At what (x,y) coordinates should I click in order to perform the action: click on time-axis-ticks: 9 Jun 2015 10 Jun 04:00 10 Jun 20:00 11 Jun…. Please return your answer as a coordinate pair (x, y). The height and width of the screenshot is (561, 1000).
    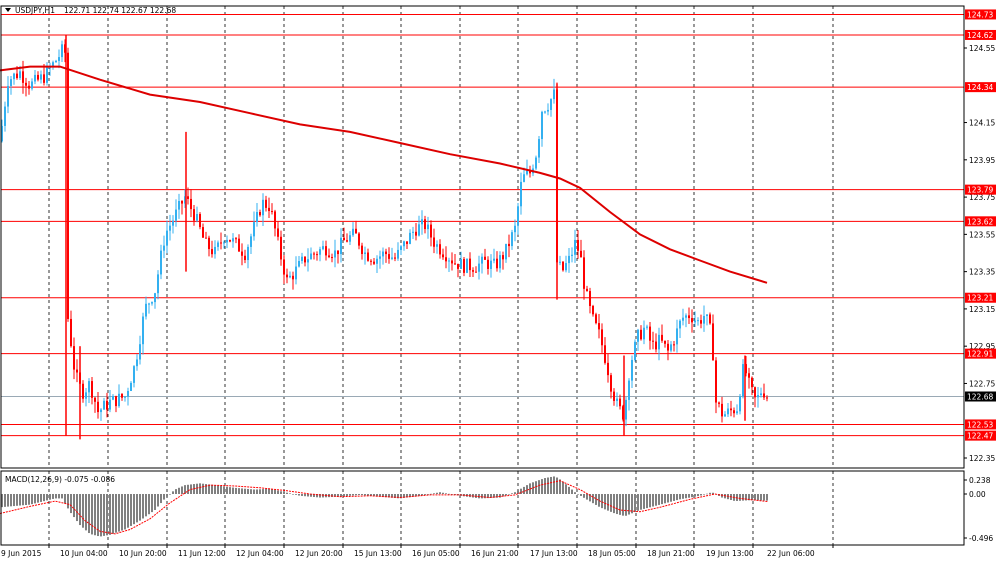
    Looking at the image, I should click on (417, 551).